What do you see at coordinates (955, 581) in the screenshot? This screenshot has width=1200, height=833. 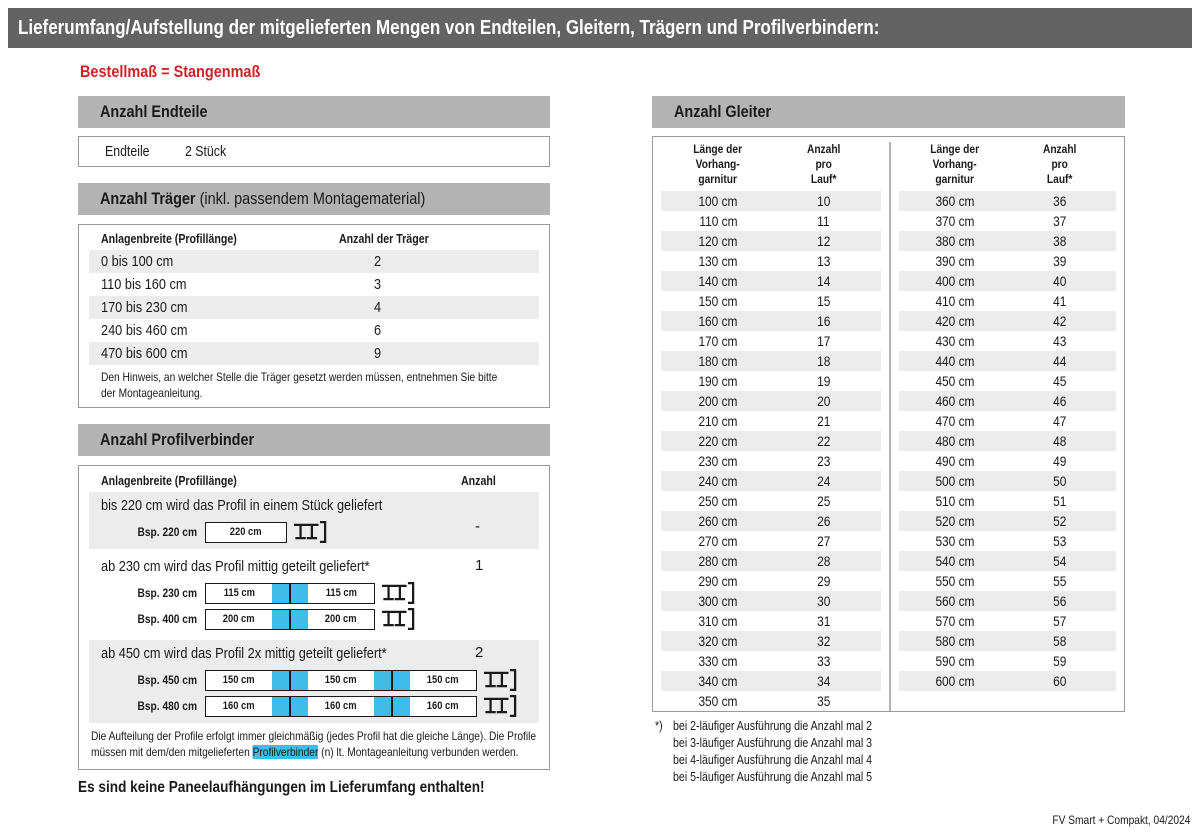 I see `length-value: 550 cm` at bounding box center [955, 581].